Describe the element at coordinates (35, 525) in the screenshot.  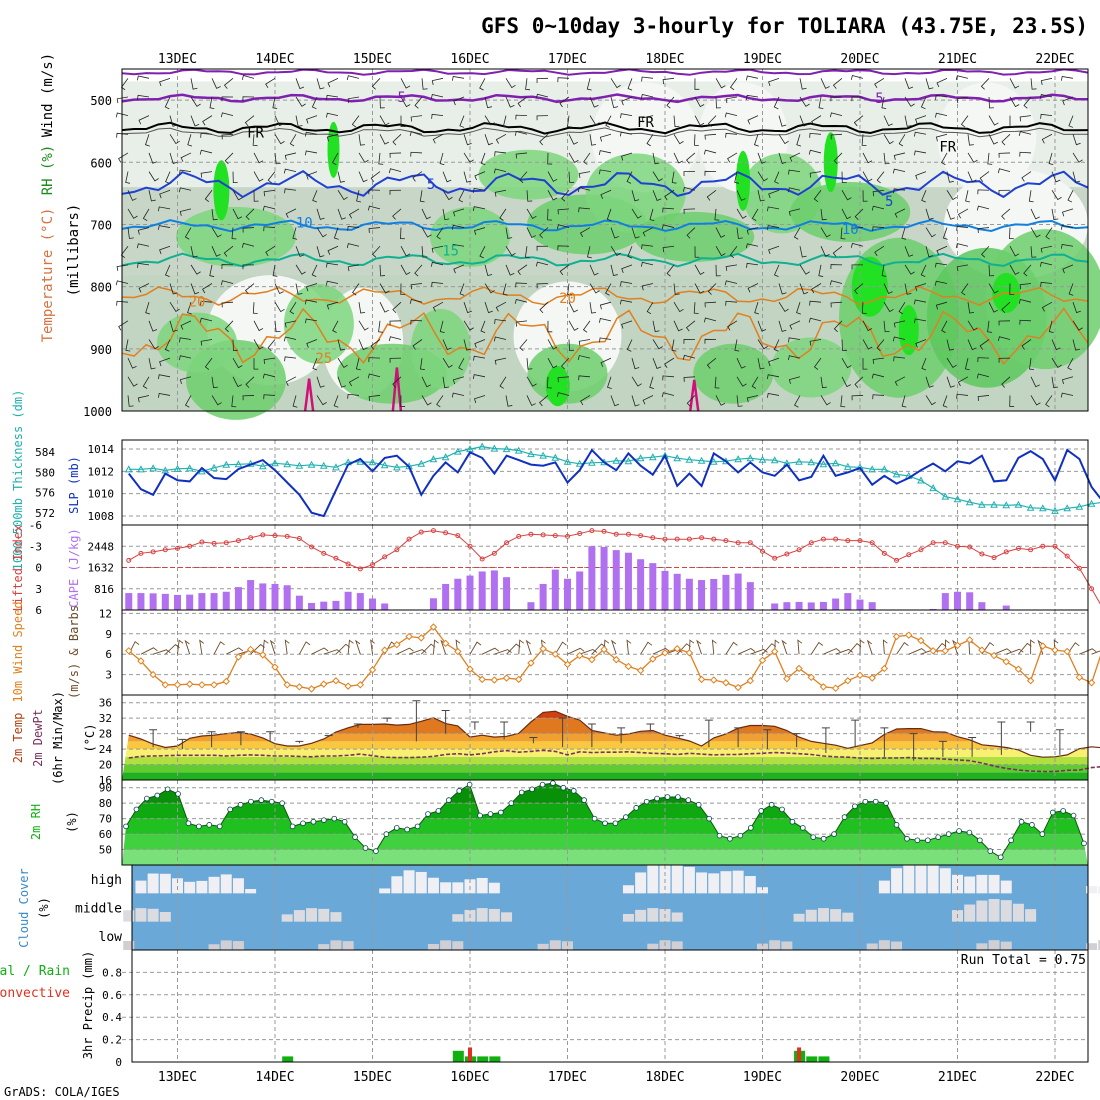
I see `li-tick-label: -6` at that location.